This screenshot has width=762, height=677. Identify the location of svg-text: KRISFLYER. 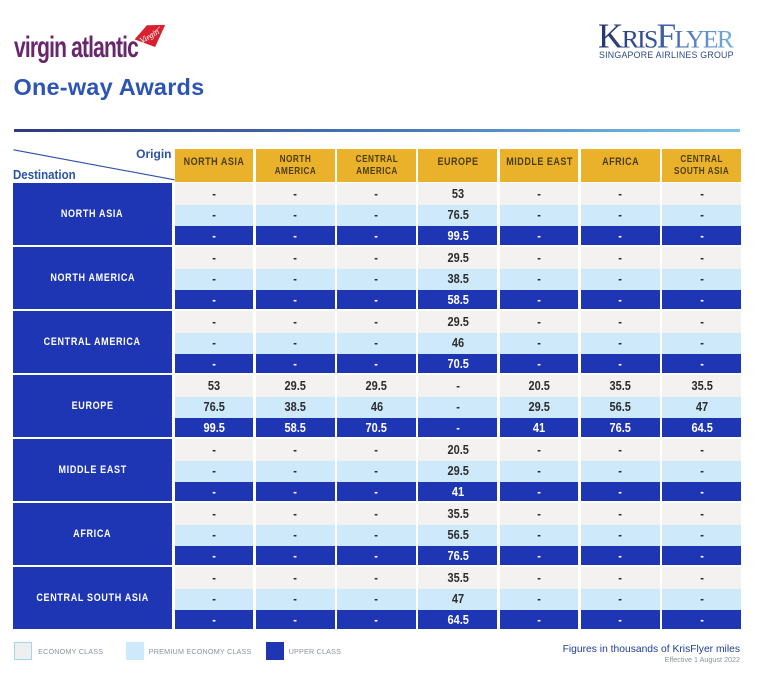
(666, 39).